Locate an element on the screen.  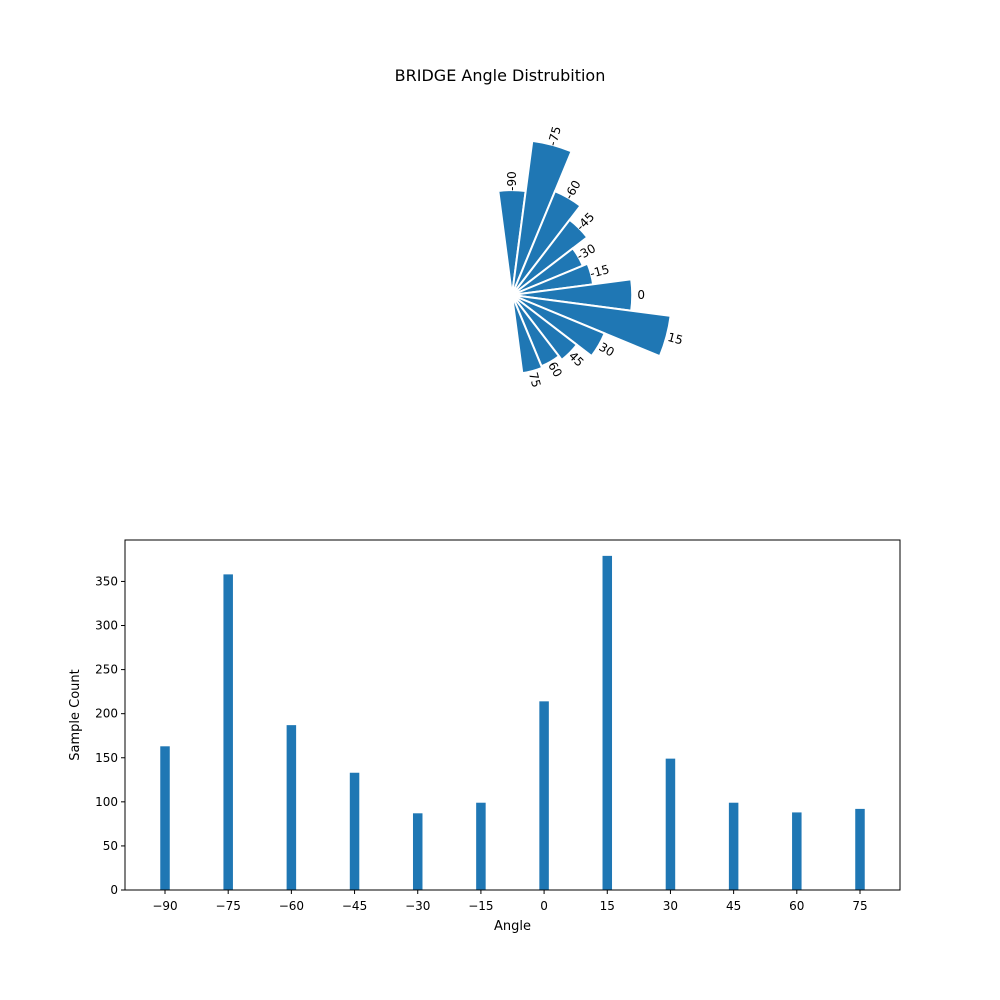
x-tick-label: 60 is located at coordinates (796, 906).